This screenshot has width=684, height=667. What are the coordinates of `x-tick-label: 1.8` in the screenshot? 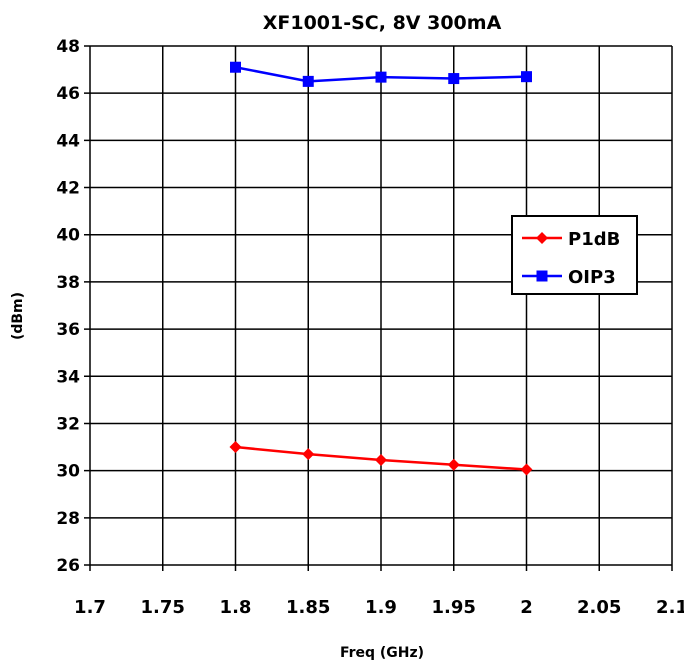 It's located at (236, 607).